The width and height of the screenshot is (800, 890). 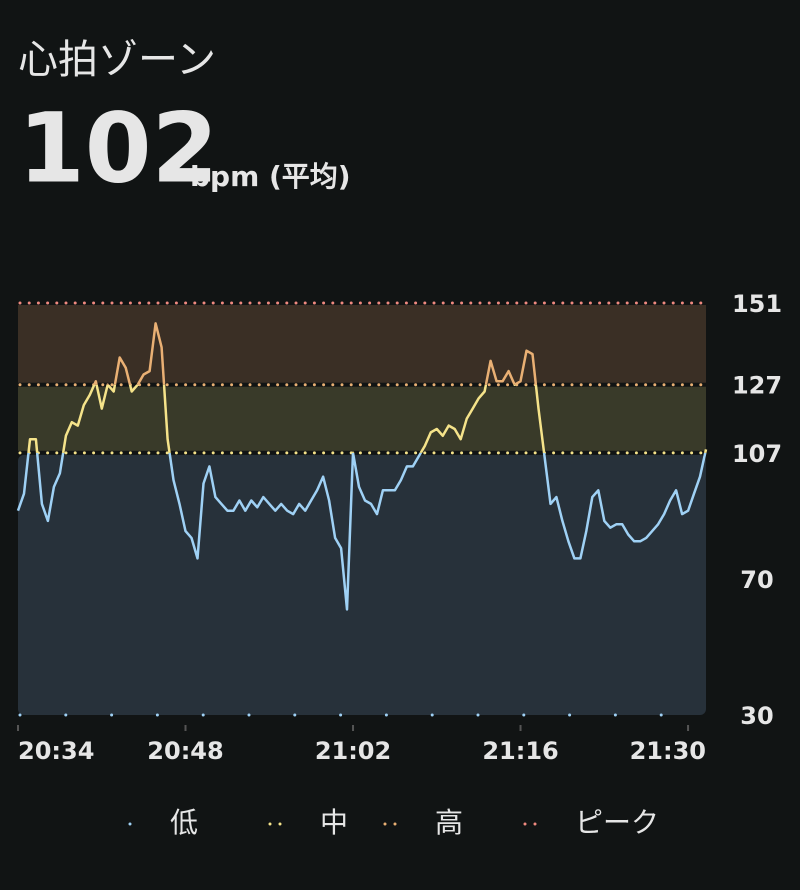 What do you see at coordinates (757, 454) in the screenshot?
I see `y-tick-label: 107` at bounding box center [757, 454].